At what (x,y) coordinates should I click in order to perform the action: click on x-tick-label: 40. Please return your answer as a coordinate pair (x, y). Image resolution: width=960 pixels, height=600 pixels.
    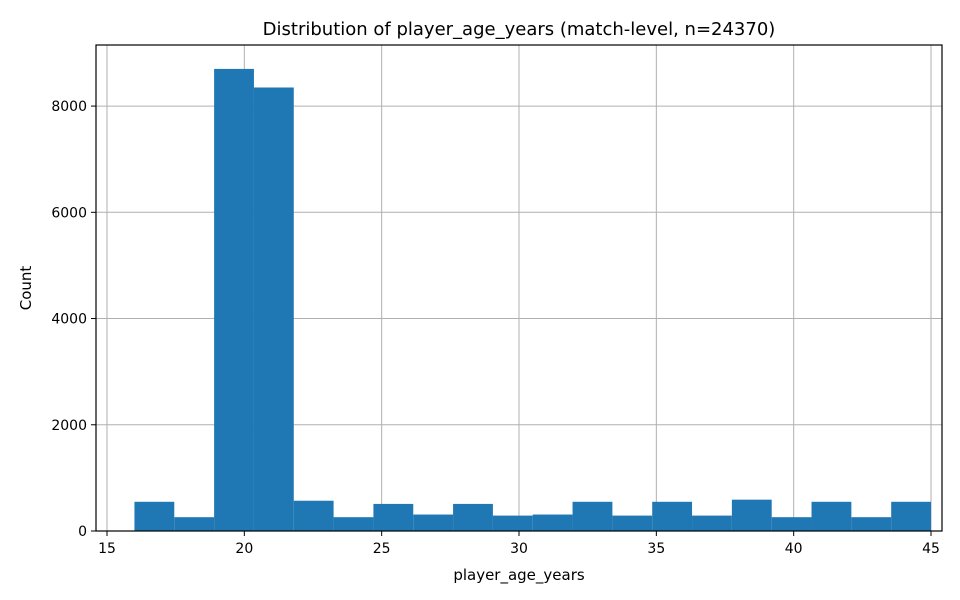
    Looking at the image, I should click on (794, 549).